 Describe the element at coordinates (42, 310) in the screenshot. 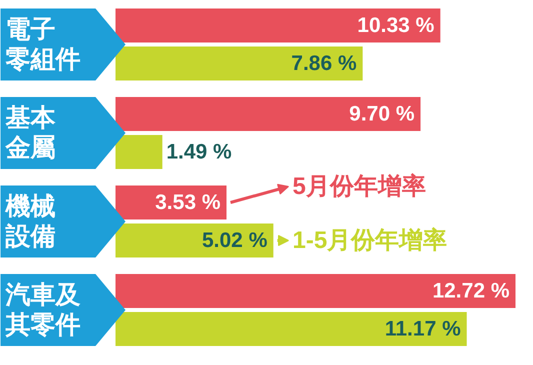

I see `y-tick-label: 汽車及其零件` at that location.